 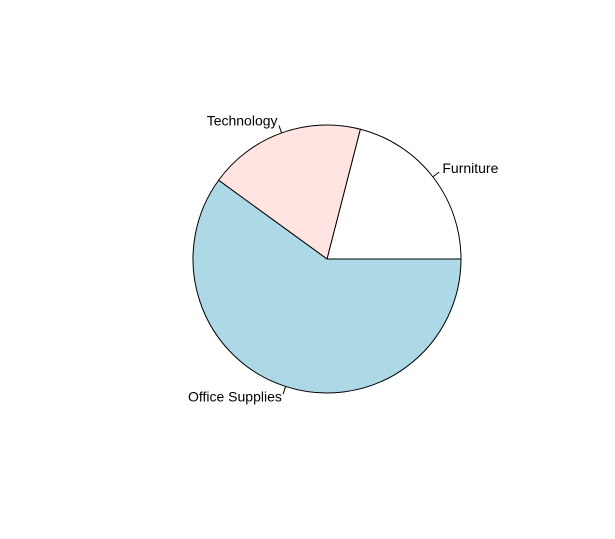 What do you see at coordinates (289, 192) in the screenshot?
I see `pie-slice-technology` at bounding box center [289, 192].